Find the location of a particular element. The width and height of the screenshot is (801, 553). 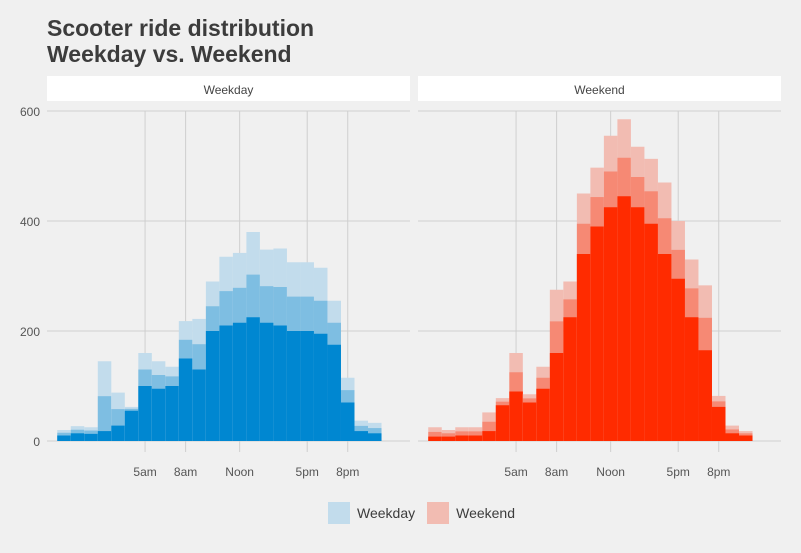

x-tick-label-weekend-noon: Noon is located at coordinates (610, 472).